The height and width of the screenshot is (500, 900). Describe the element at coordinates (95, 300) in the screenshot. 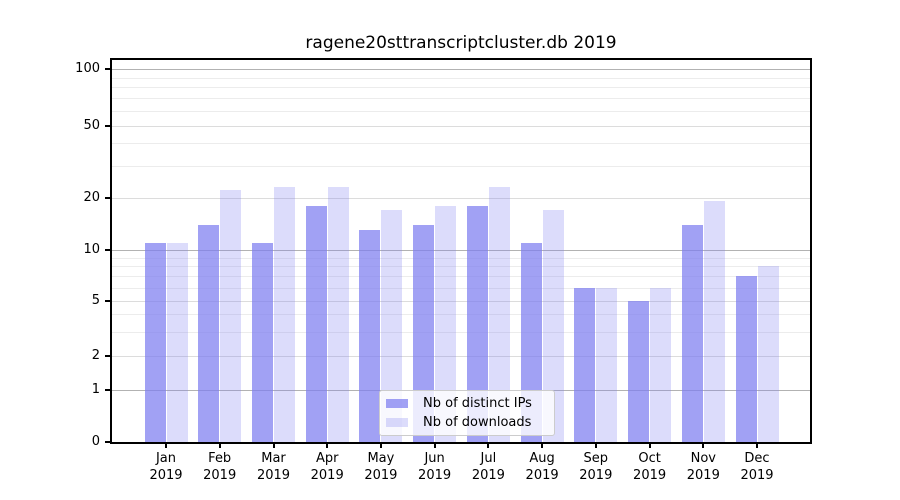

I see `y-tick-label: 5` at that location.